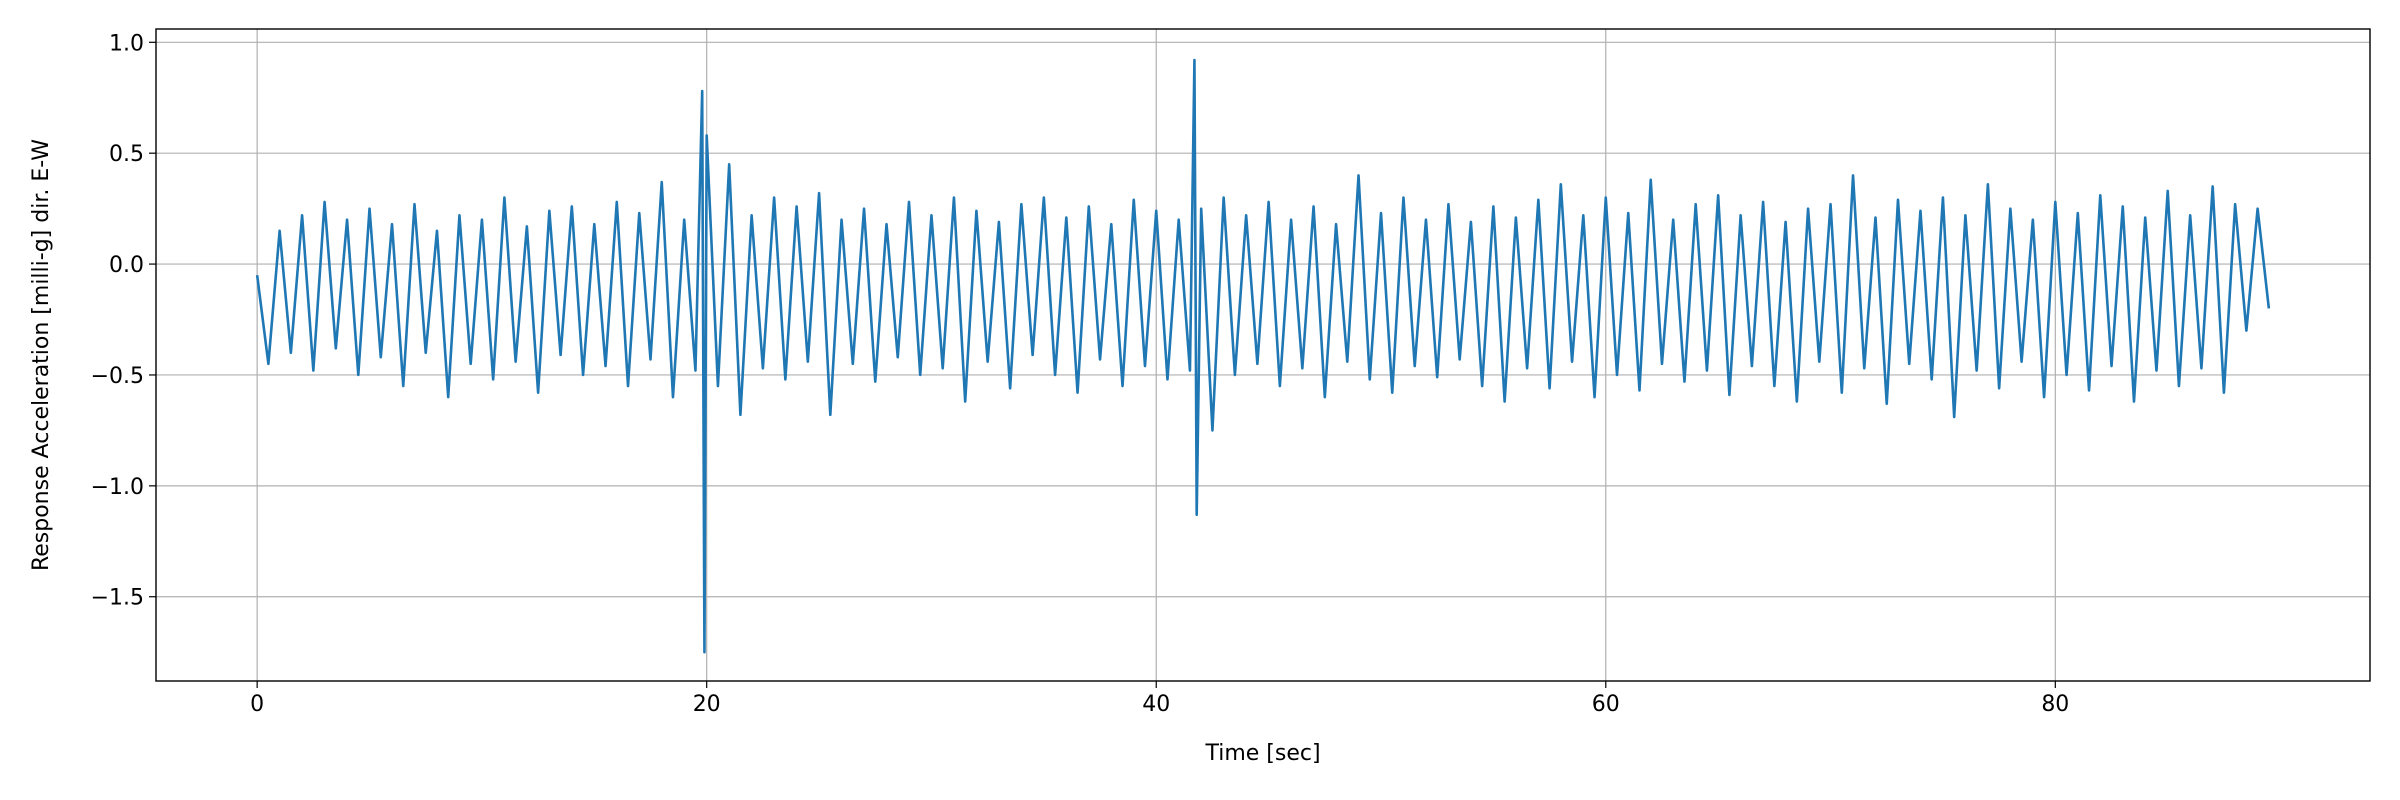 This screenshot has height=800, width=2400. Describe the element at coordinates (117, 376) in the screenshot. I see `y-tick-label: −0.5` at that location.